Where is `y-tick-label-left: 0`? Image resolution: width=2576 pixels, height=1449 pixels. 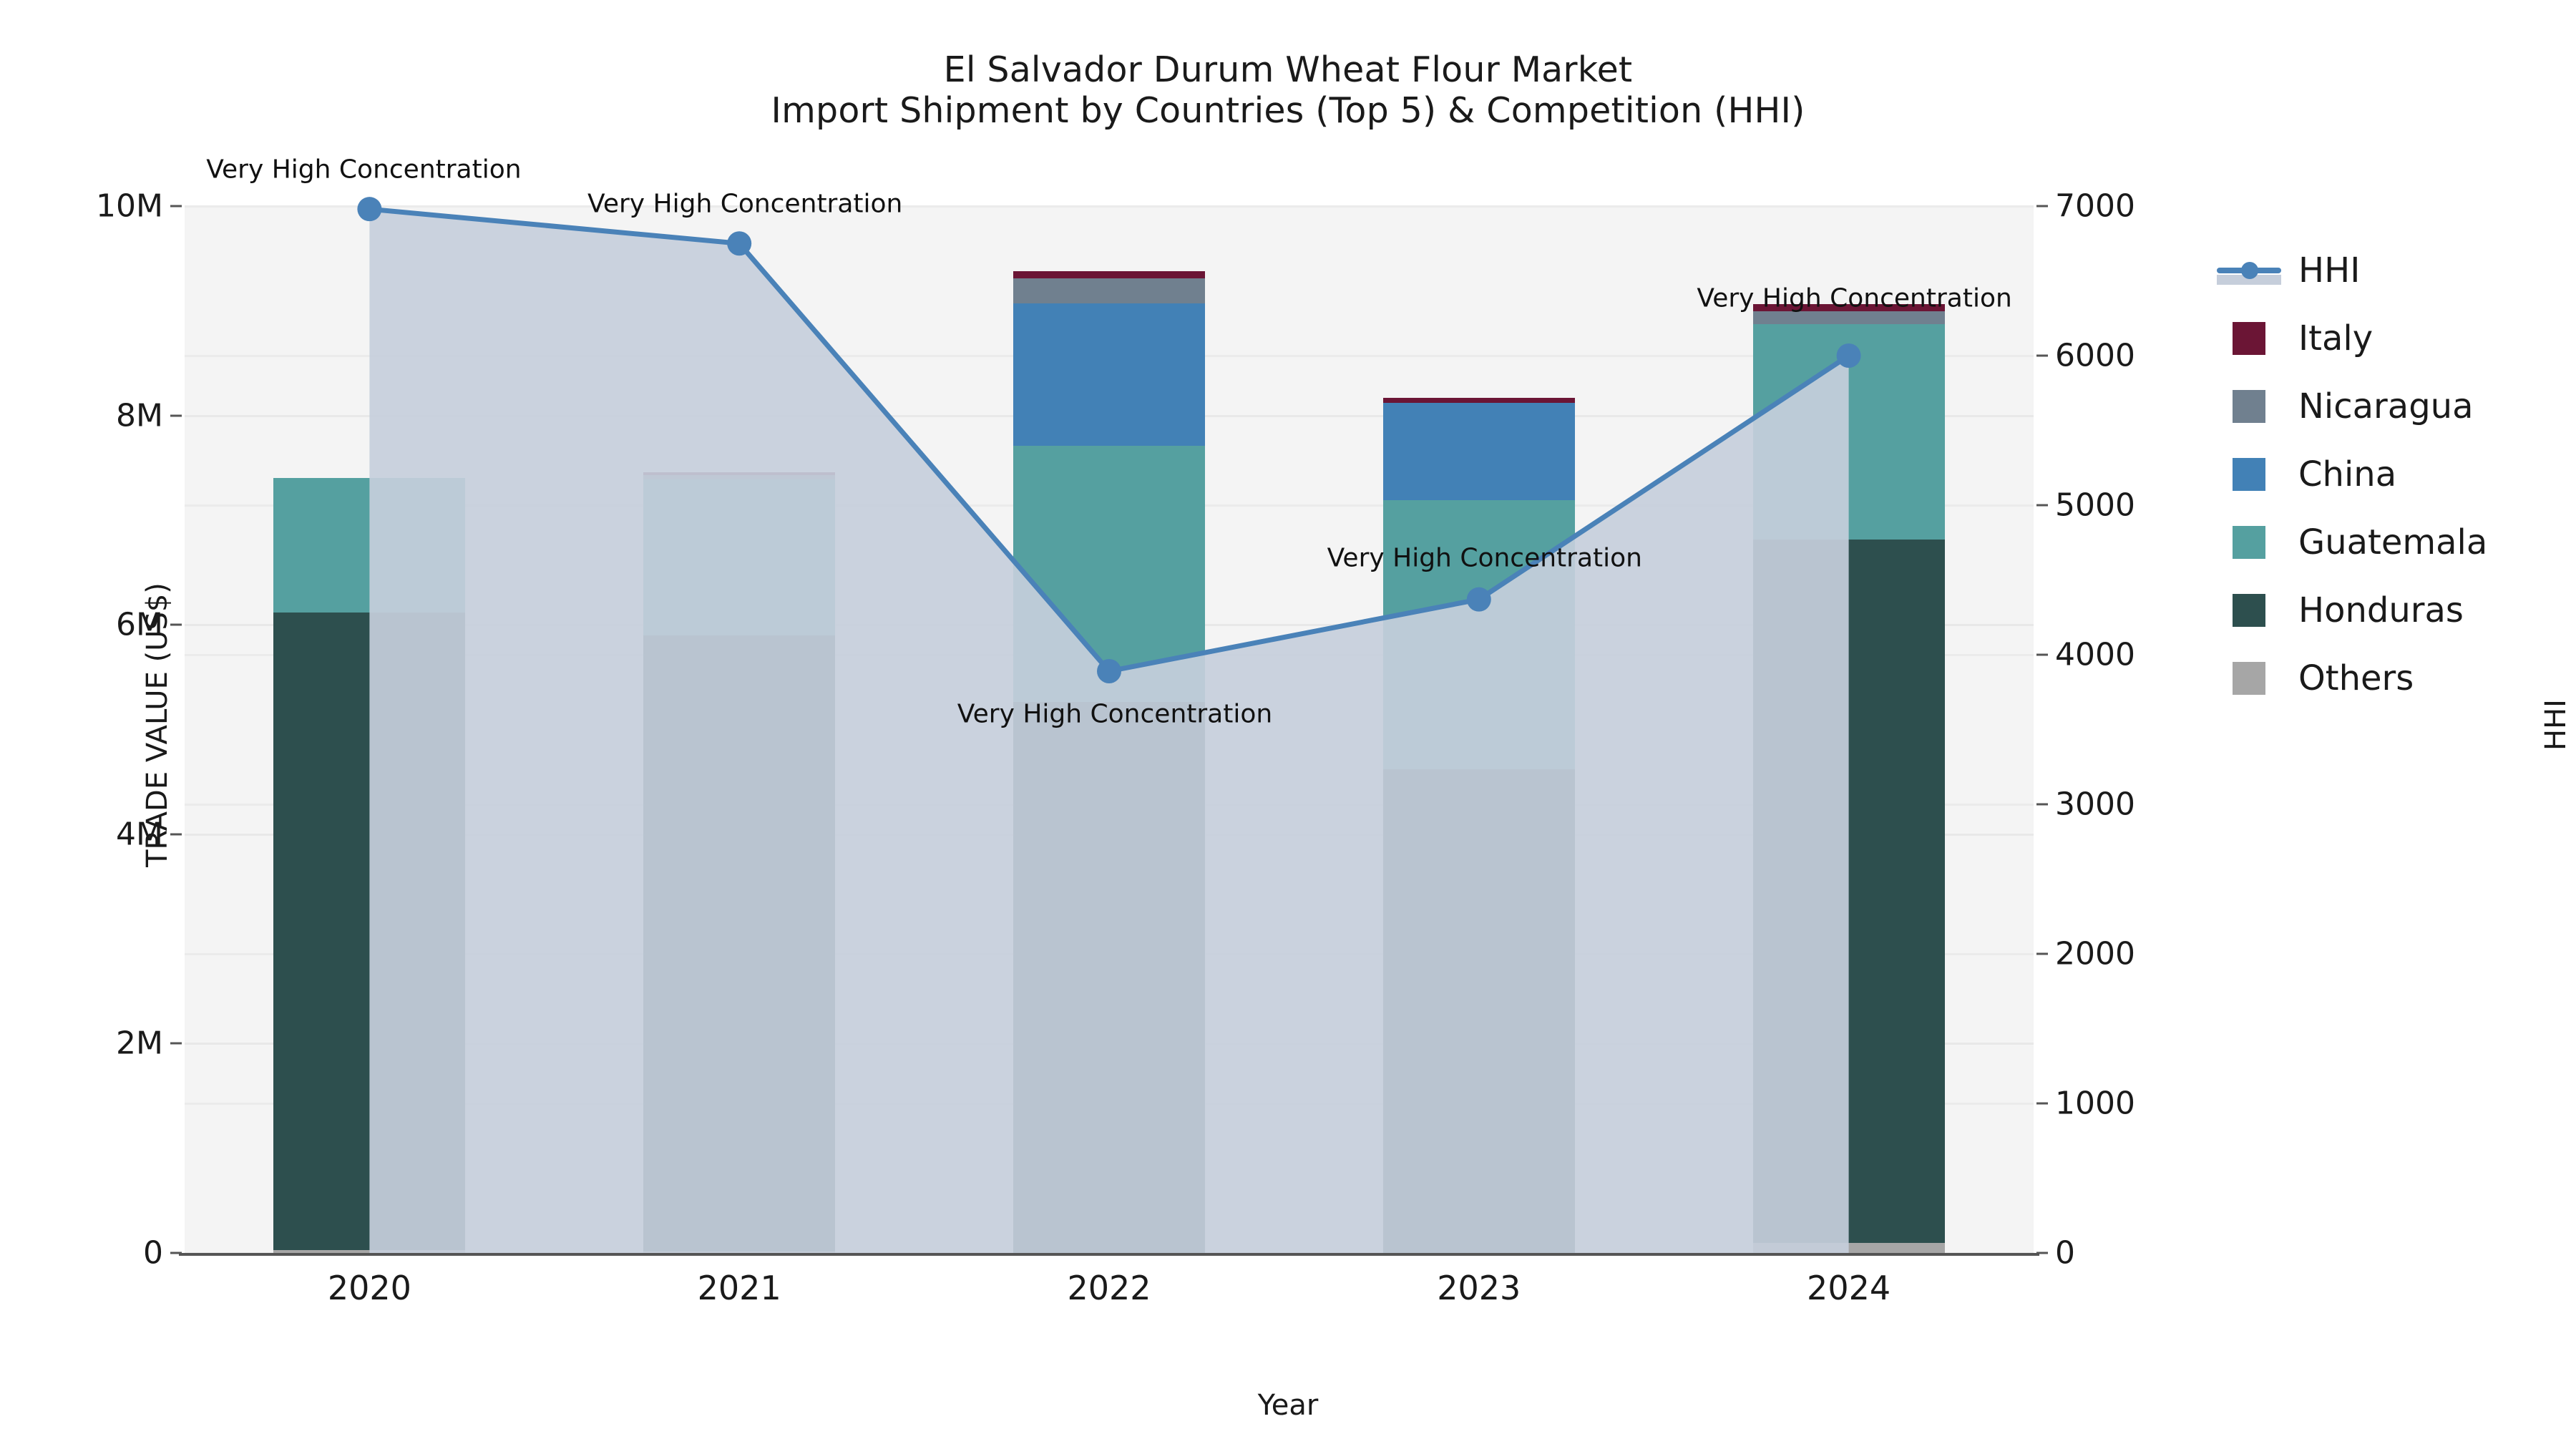 y-tick-label-left: 0 is located at coordinates (153, 1253).